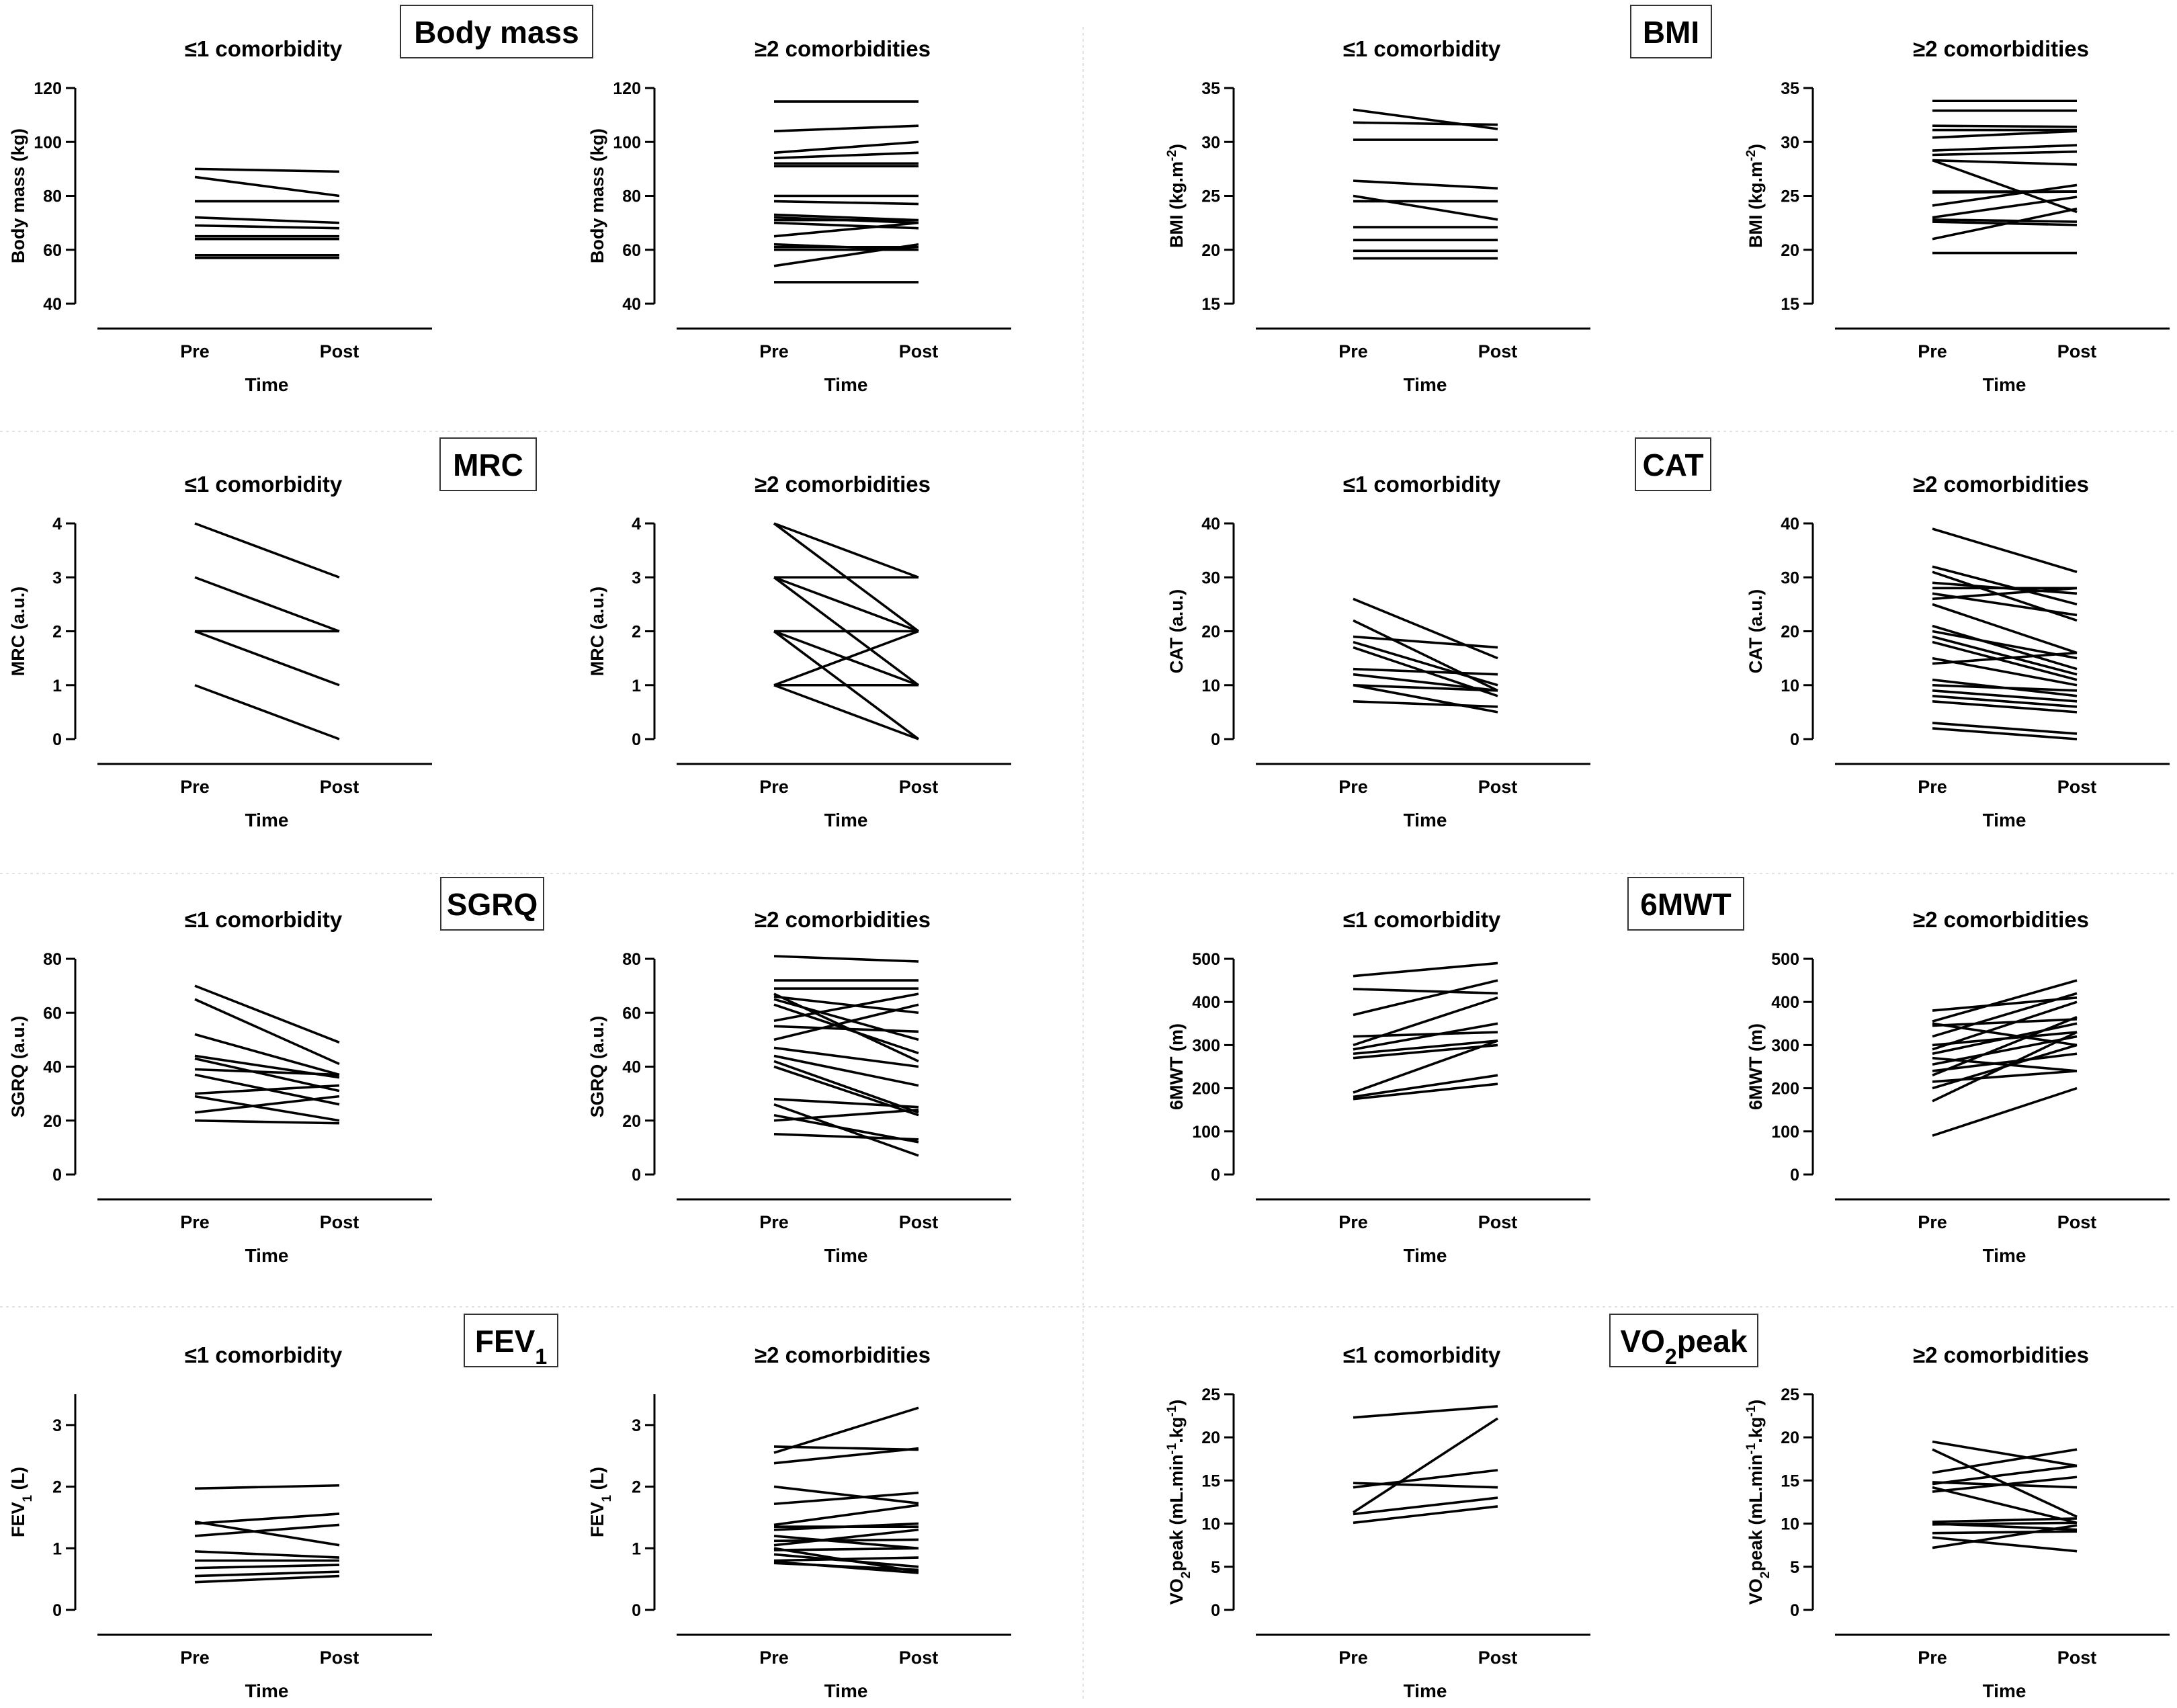 The height and width of the screenshot is (1708, 2177). I want to click on y-axis-label: BMI (kg.m-2), so click(1755, 196).